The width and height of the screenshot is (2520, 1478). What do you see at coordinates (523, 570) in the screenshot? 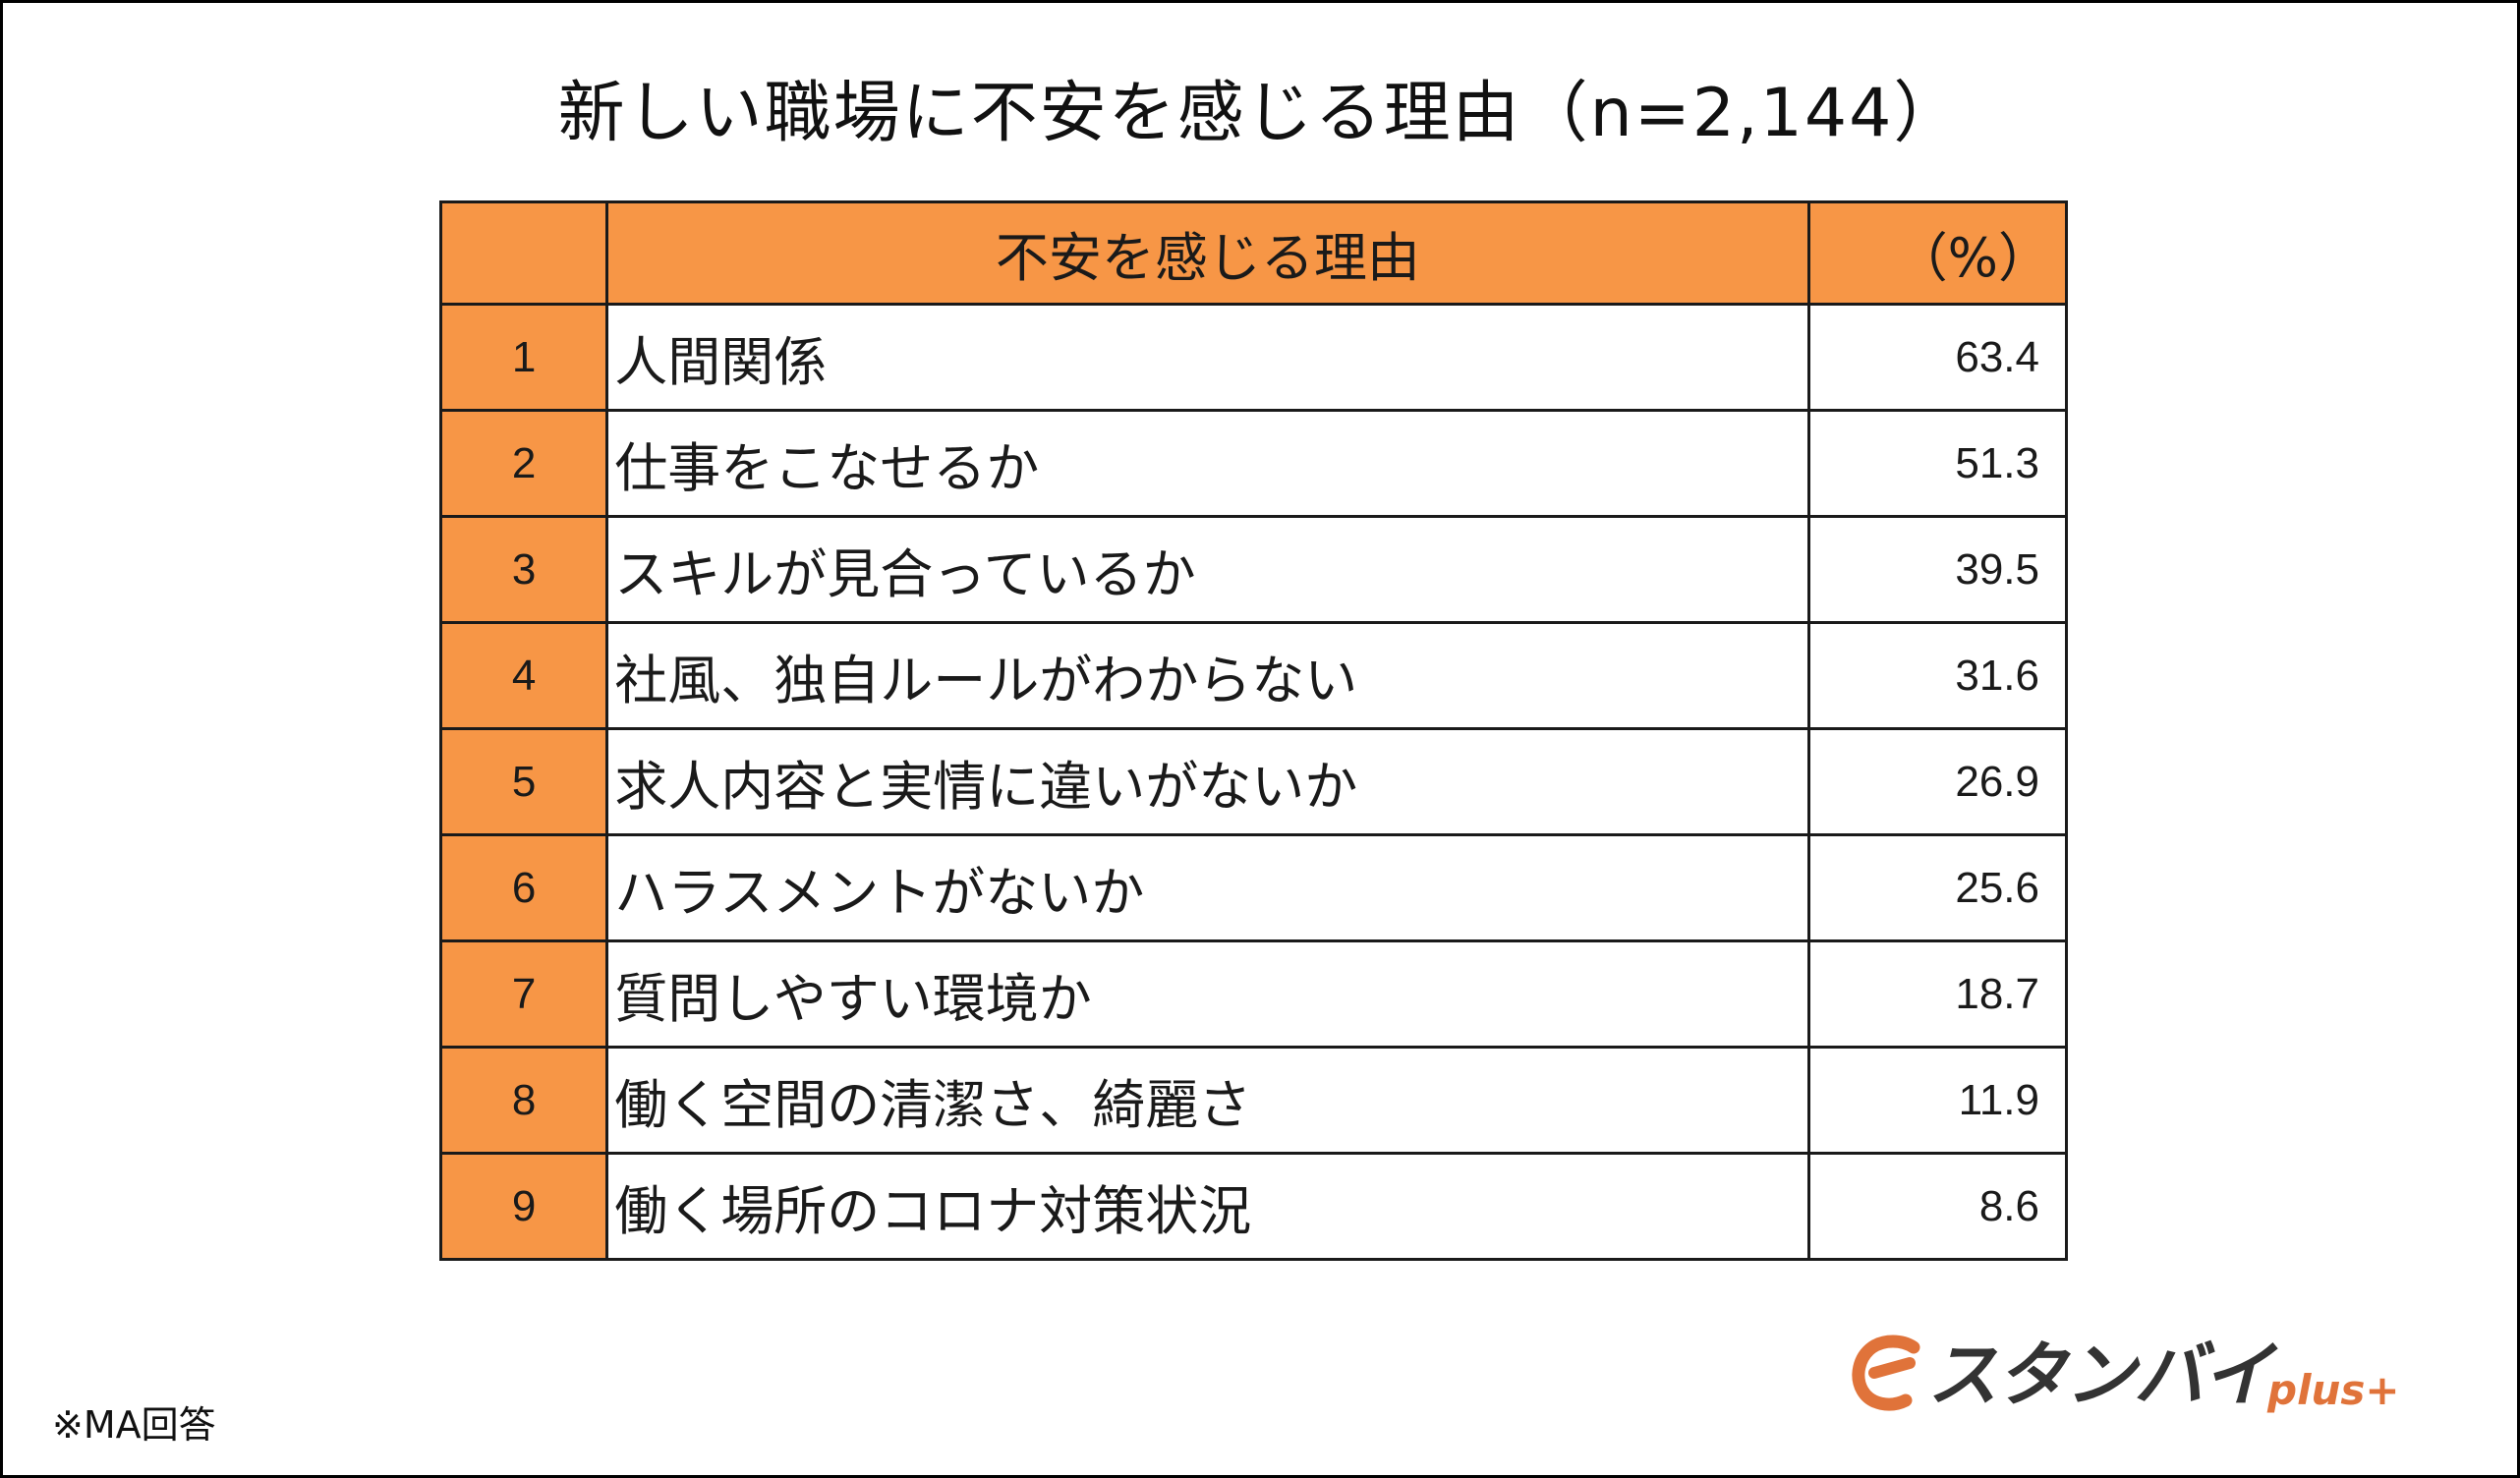
I see `rank-cell: 3` at bounding box center [523, 570].